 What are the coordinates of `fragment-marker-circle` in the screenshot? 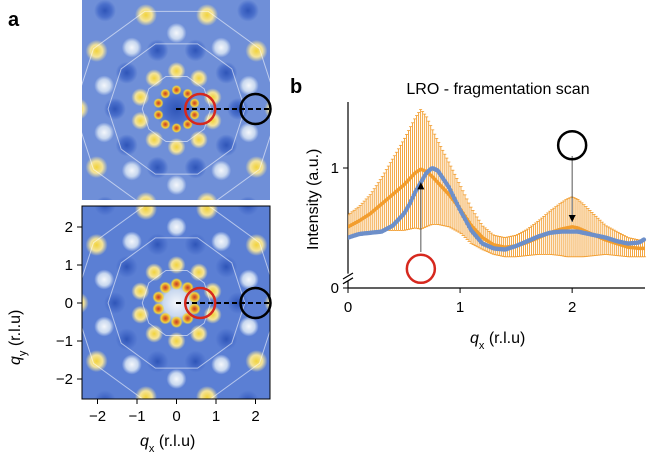 It's located at (421, 269).